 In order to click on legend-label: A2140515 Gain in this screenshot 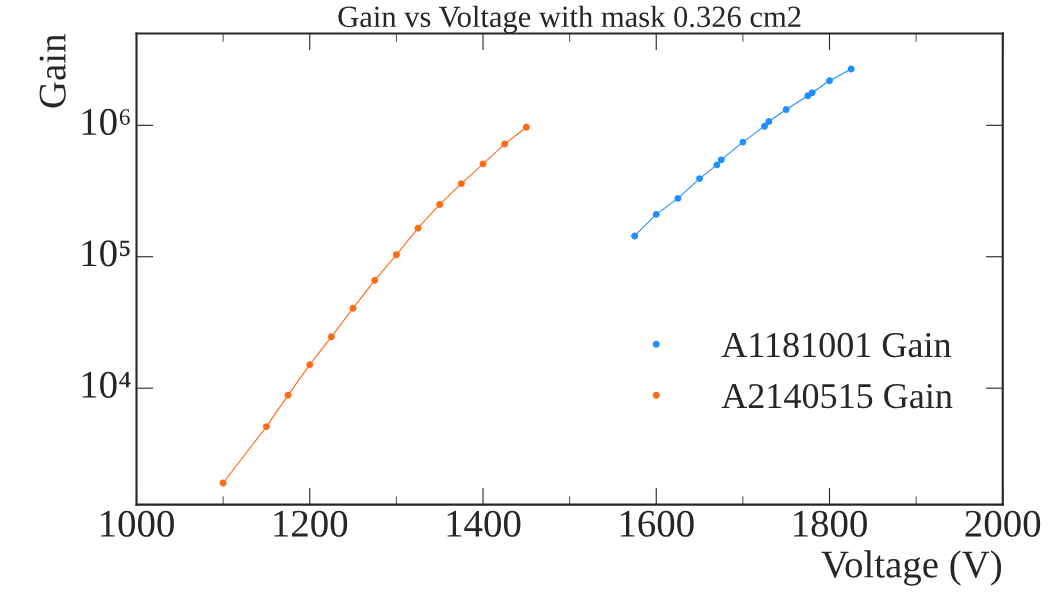, I will do `click(837, 396)`.